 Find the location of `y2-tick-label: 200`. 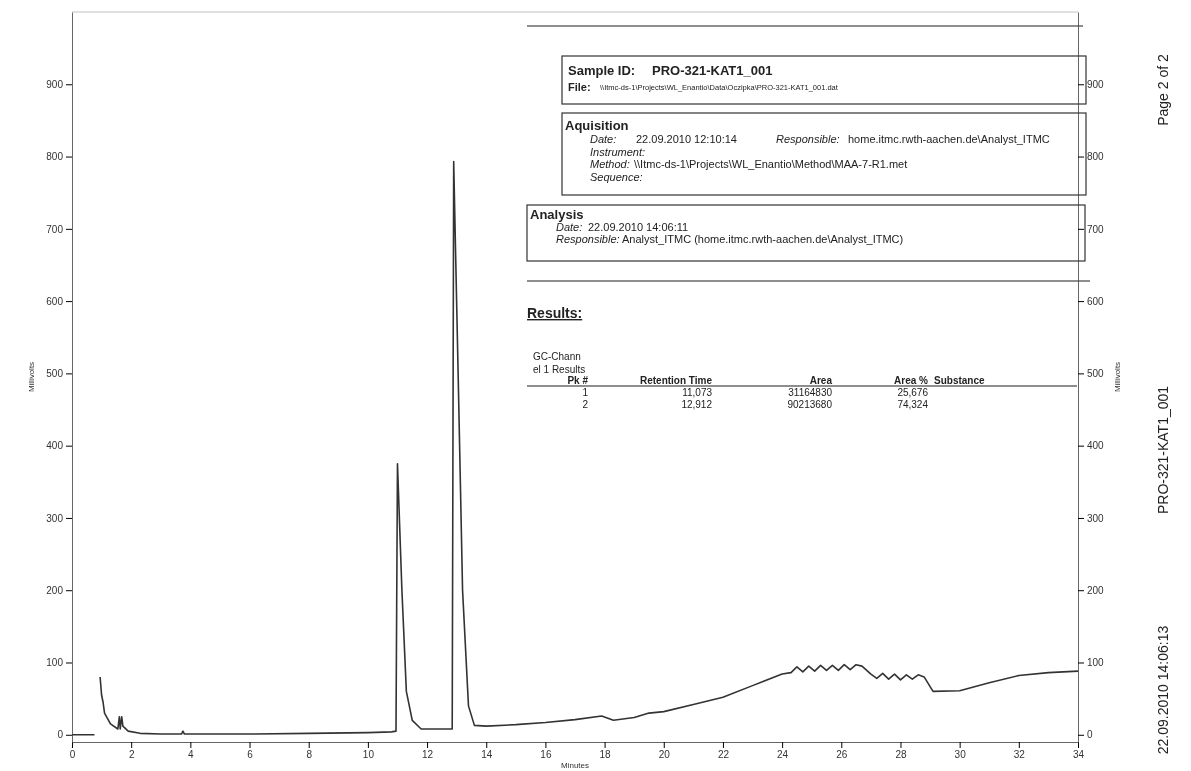

y2-tick-label: 200 is located at coordinates (1096, 590).